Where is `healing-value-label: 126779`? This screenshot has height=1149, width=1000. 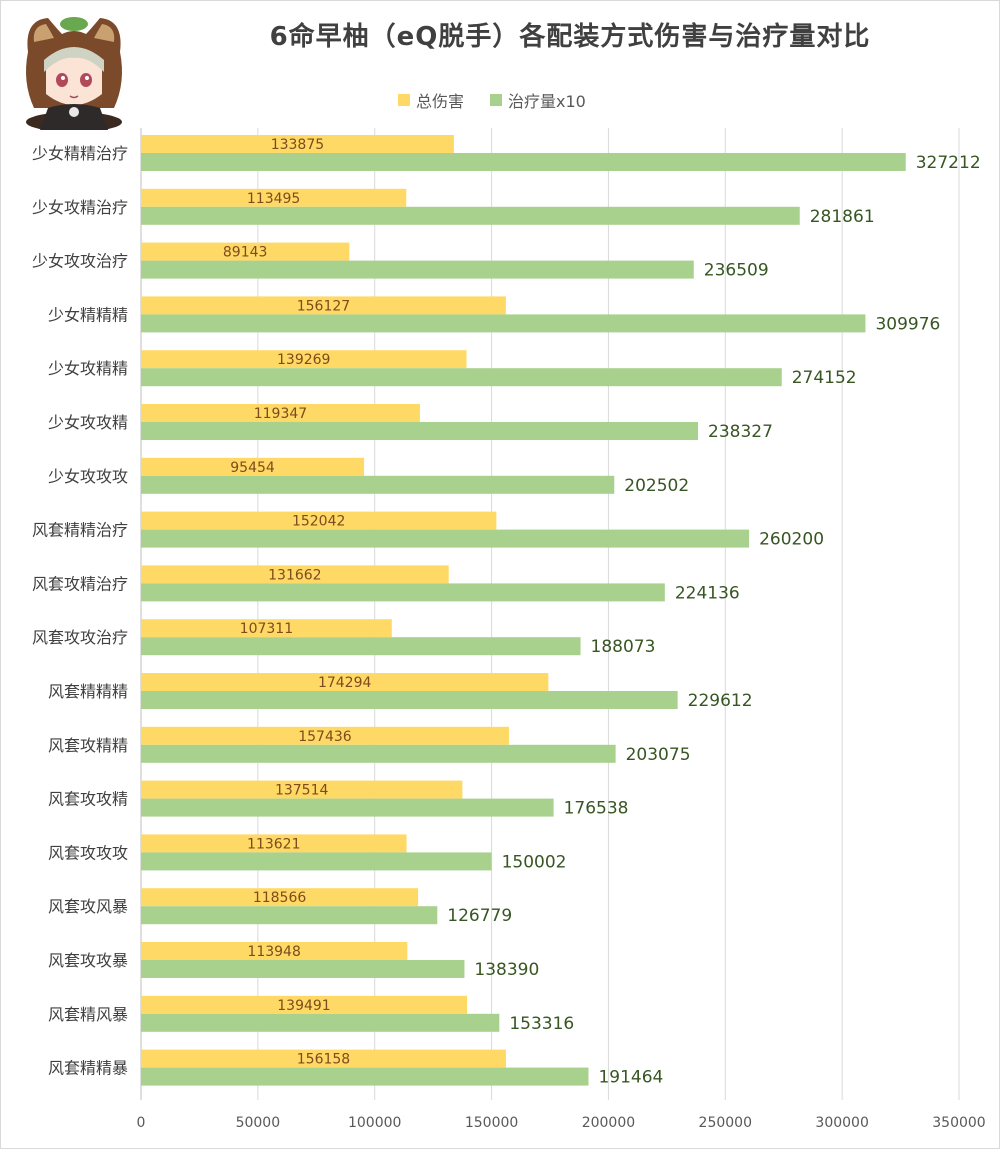
healing-value-label: 126779 is located at coordinates (479, 916).